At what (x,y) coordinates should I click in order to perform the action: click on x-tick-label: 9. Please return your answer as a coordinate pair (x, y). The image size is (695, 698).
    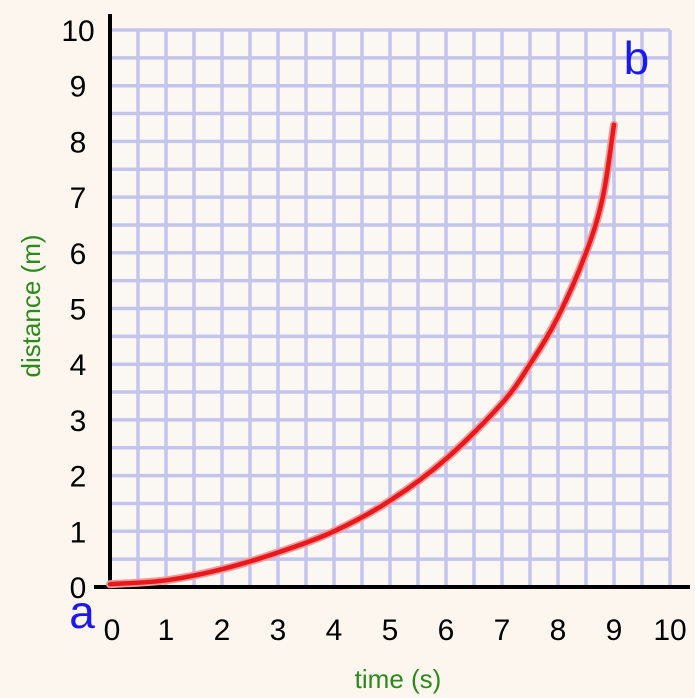
    Looking at the image, I should click on (614, 630).